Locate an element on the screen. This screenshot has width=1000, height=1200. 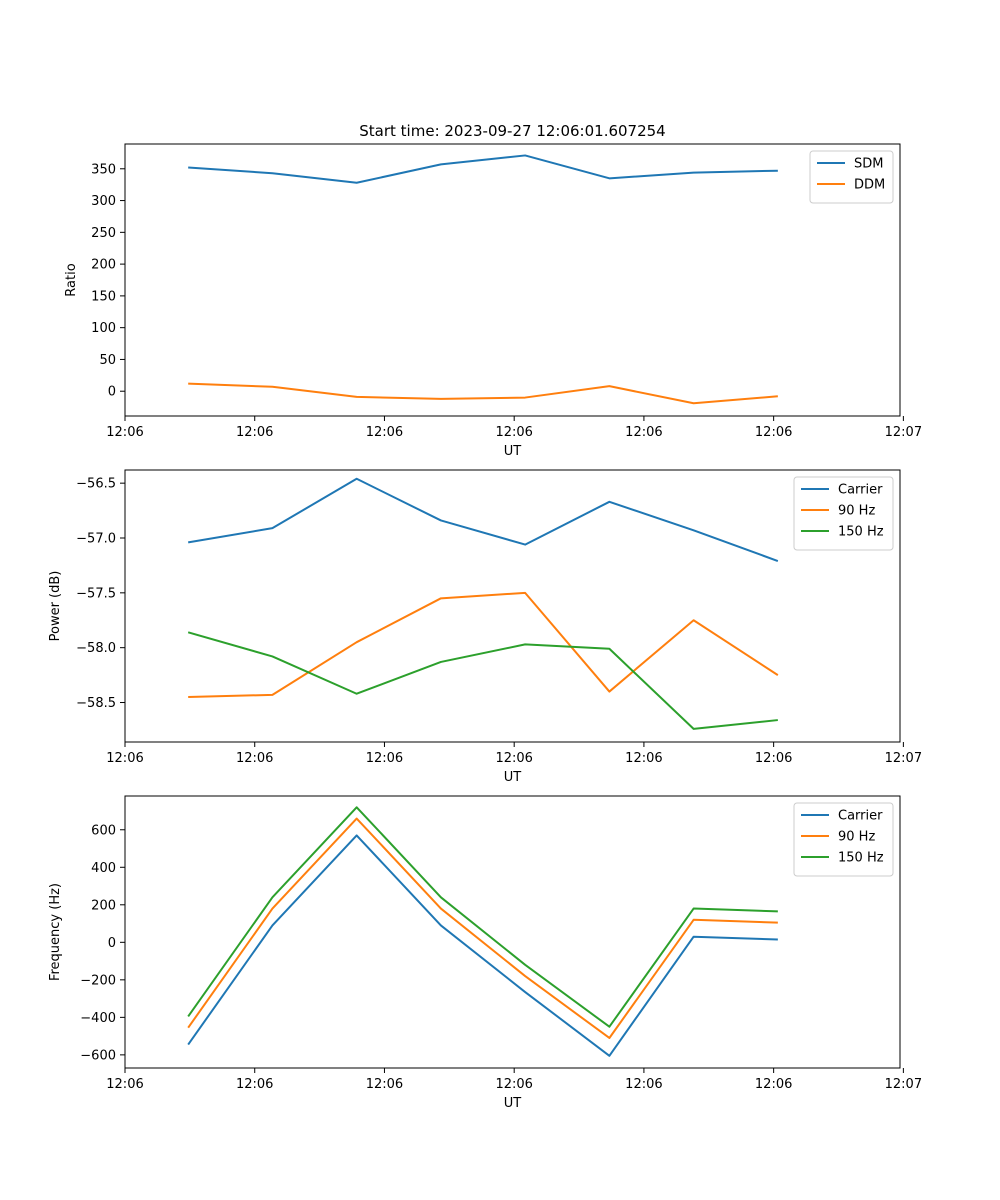
y-tick-label: 400 is located at coordinates (103, 868).